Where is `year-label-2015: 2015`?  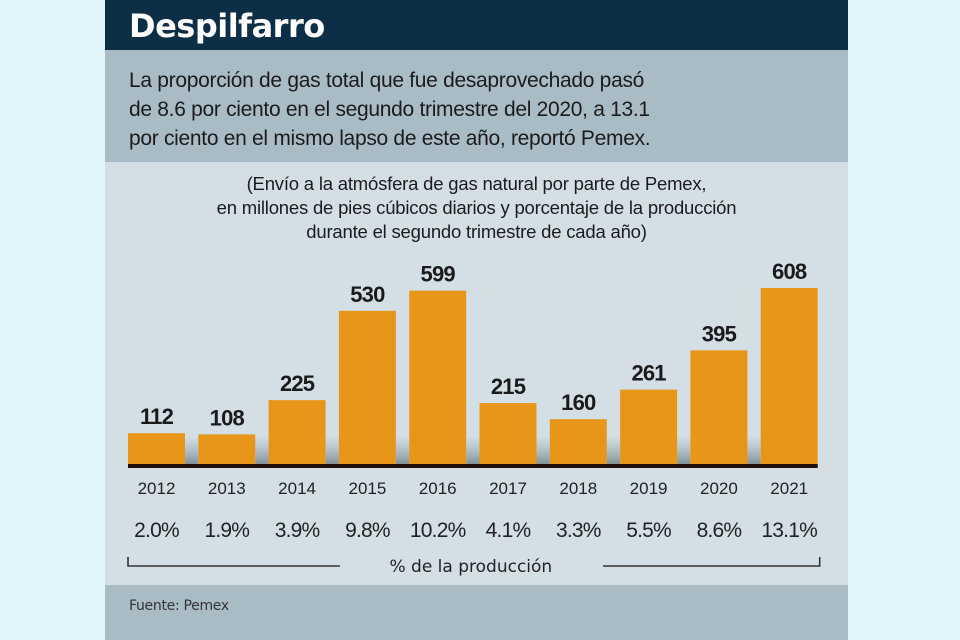
year-label-2015: 2015 is located at coordinates (367, 488).